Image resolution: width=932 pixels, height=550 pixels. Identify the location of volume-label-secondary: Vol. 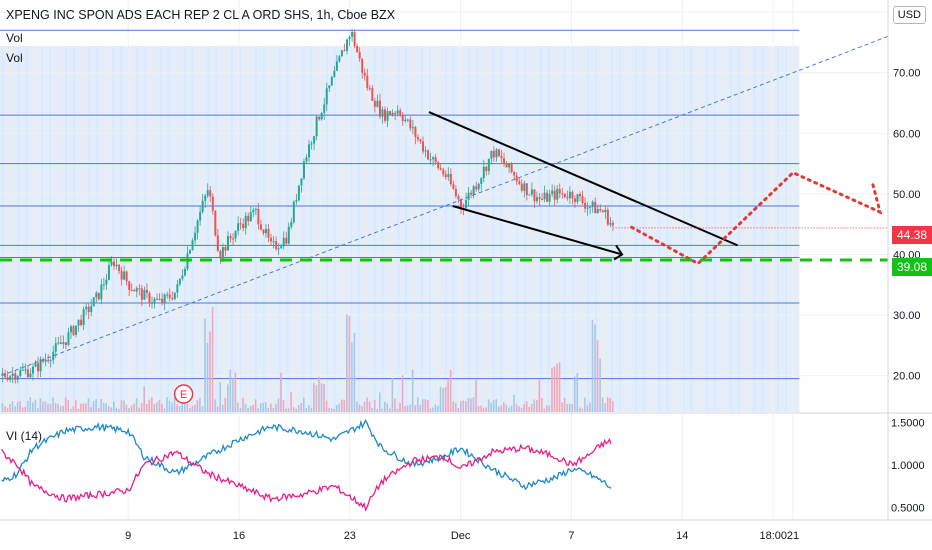
(14, 58).